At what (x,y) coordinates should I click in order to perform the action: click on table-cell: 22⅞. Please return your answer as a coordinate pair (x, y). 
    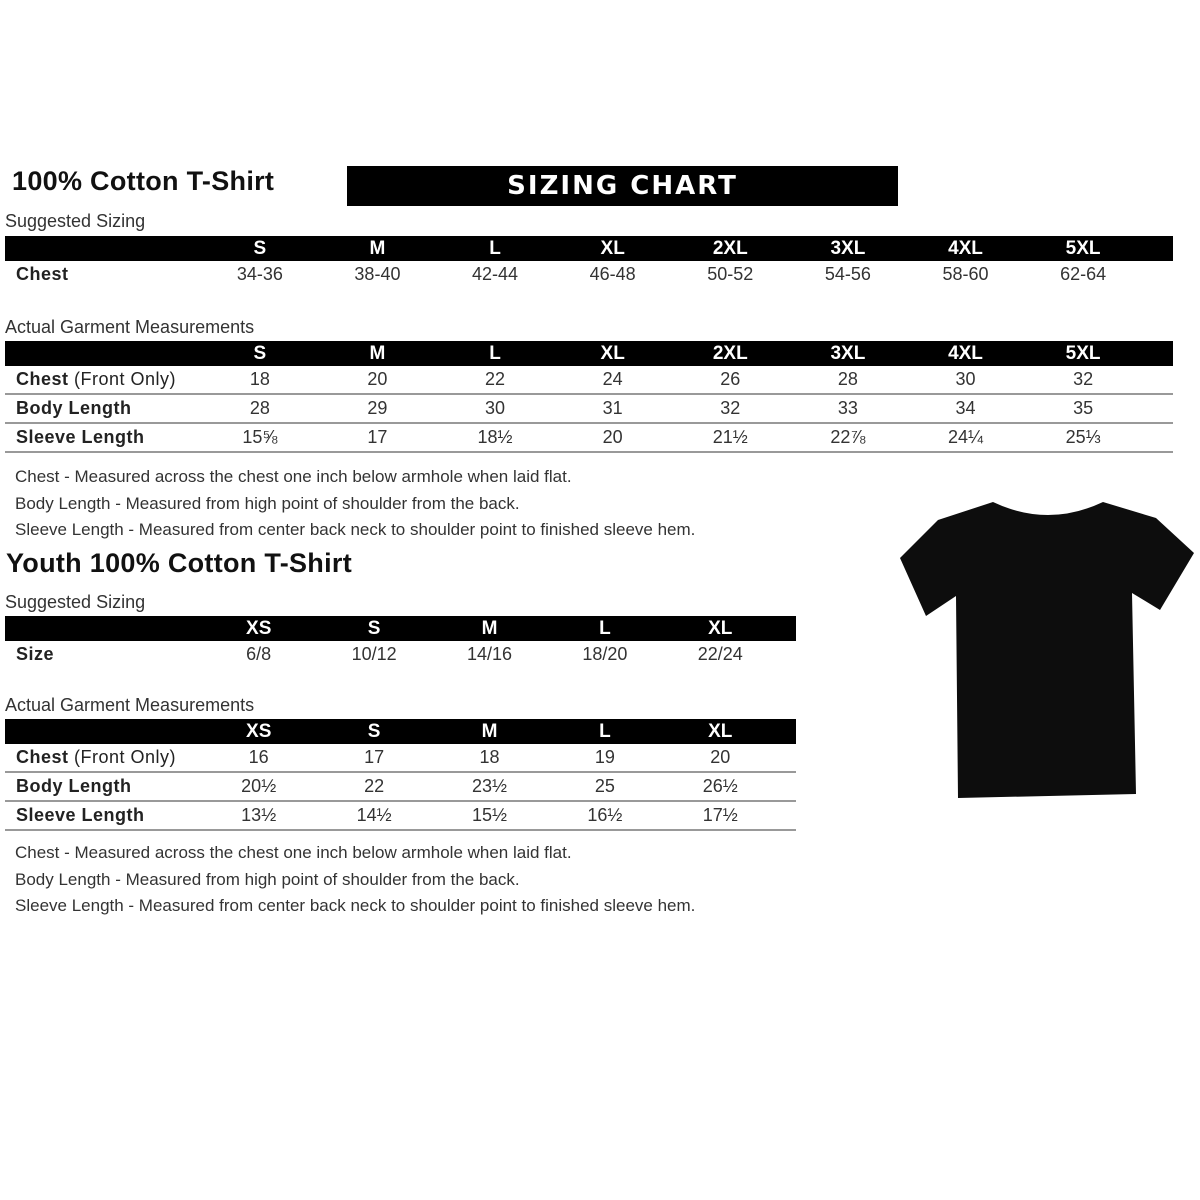
    Looking at the image, I should click on (848, 438).